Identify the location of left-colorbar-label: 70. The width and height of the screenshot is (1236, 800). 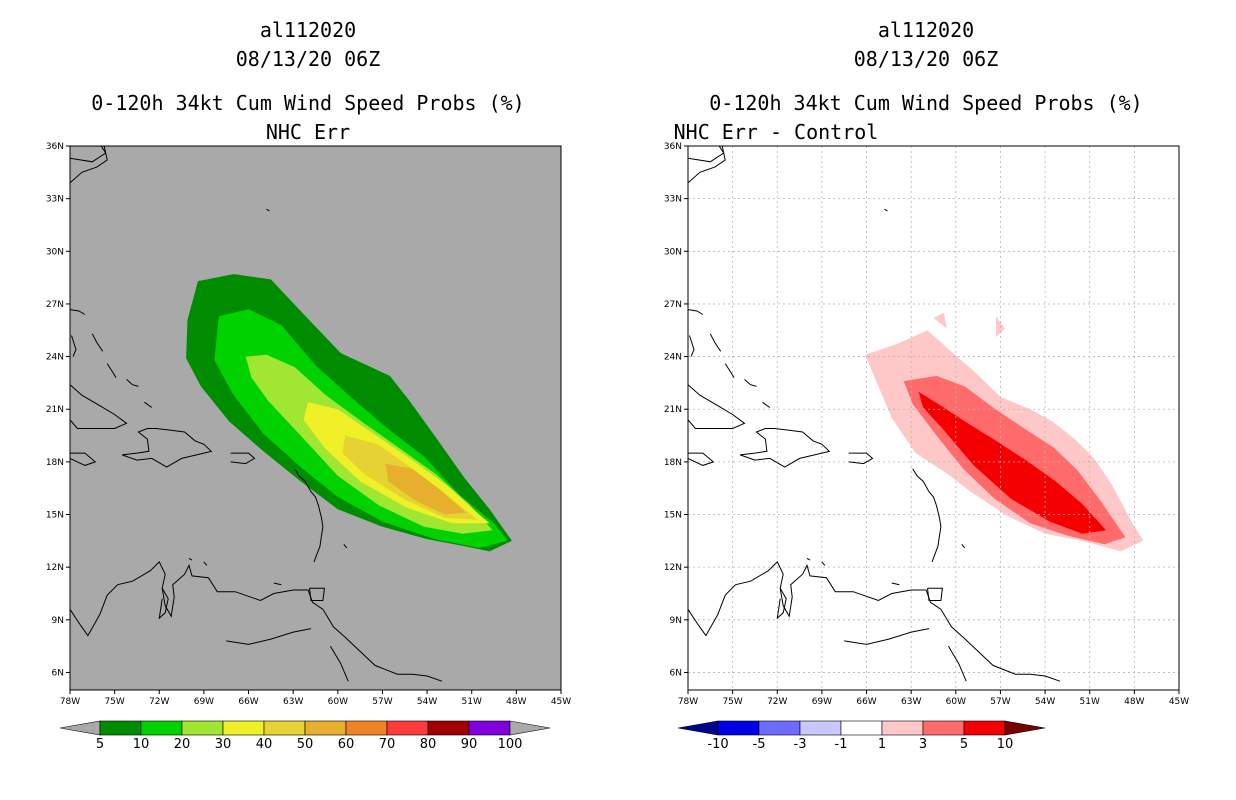
(387, 744).